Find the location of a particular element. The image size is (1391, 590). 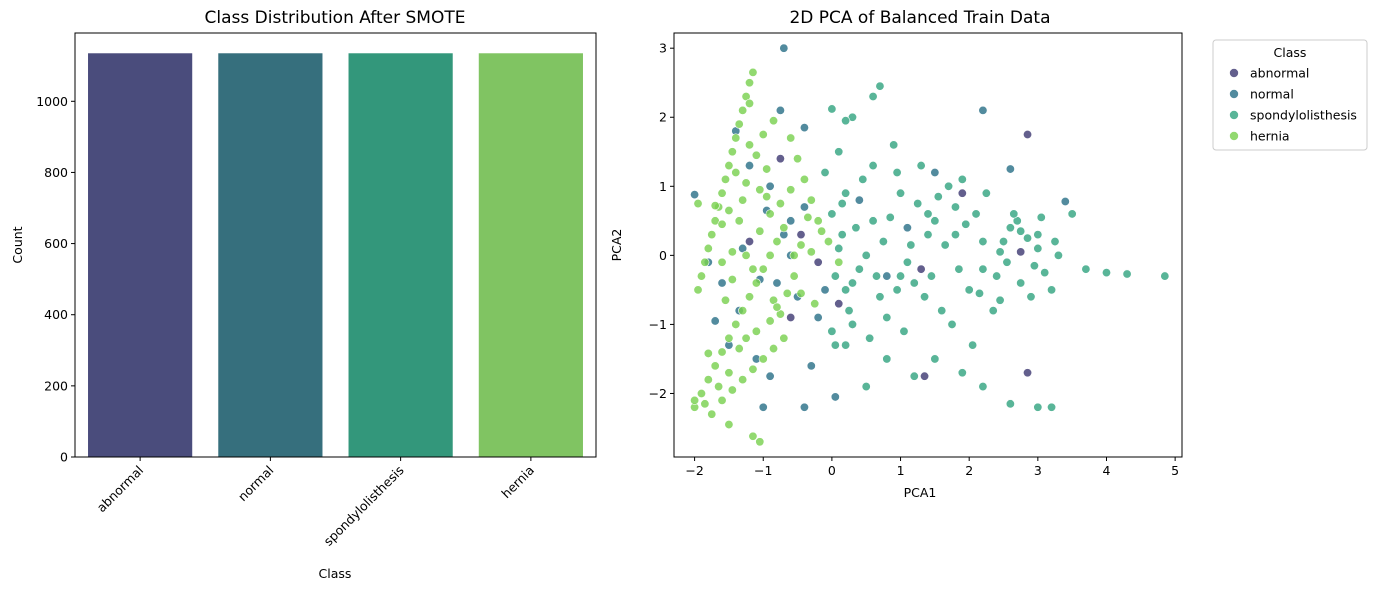

legend-marker-spondylolisthesis is located at coordinates (1234, 115).